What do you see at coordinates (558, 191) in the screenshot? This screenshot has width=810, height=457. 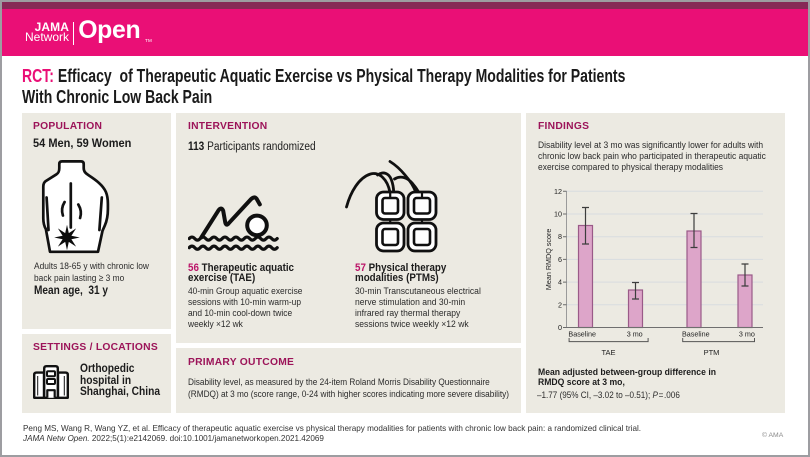 I see `svg-text: 12` at bounding box center [558, 191].